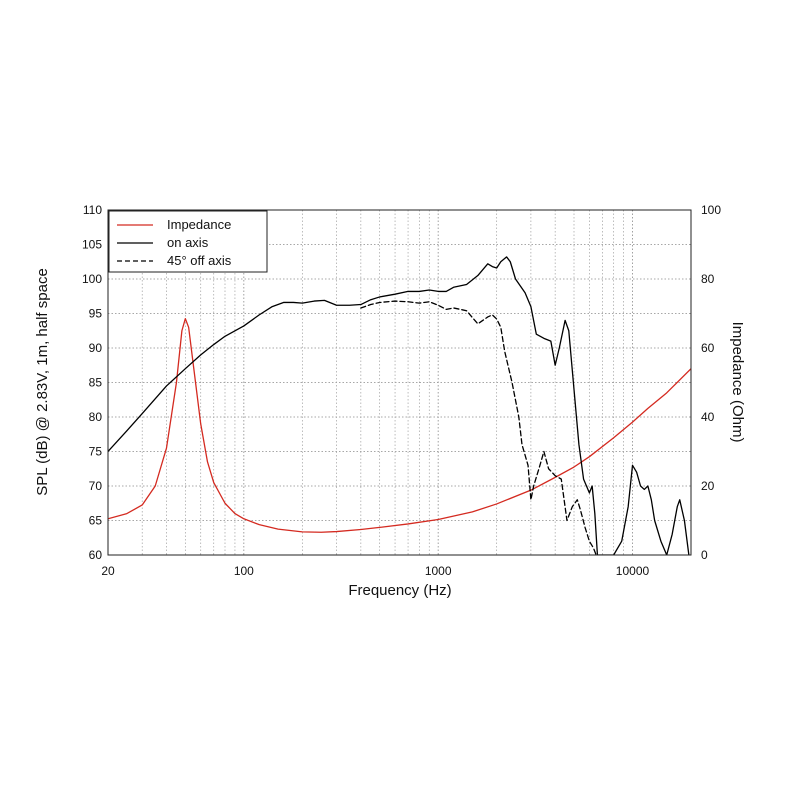  What do you see at coordinates (478, 427) in the screenshot?
I see `series-line-45-off-axis` at bounding box center [478, 427].